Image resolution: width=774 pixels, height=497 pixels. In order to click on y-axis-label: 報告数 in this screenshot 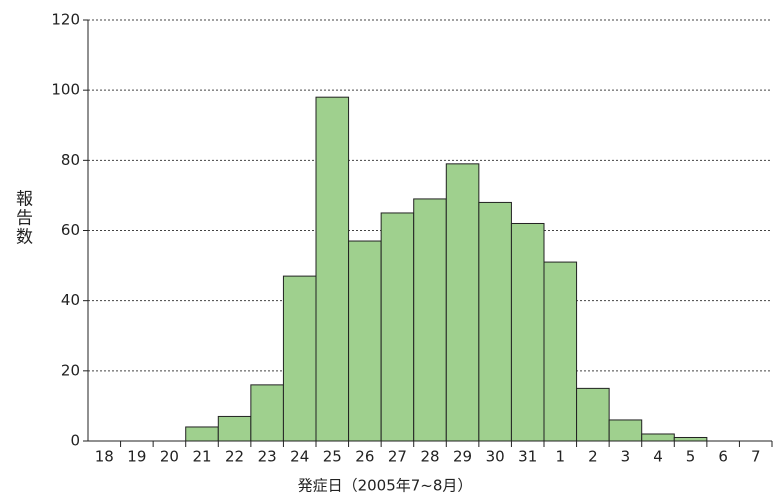, I will do `click(22, 217)`.